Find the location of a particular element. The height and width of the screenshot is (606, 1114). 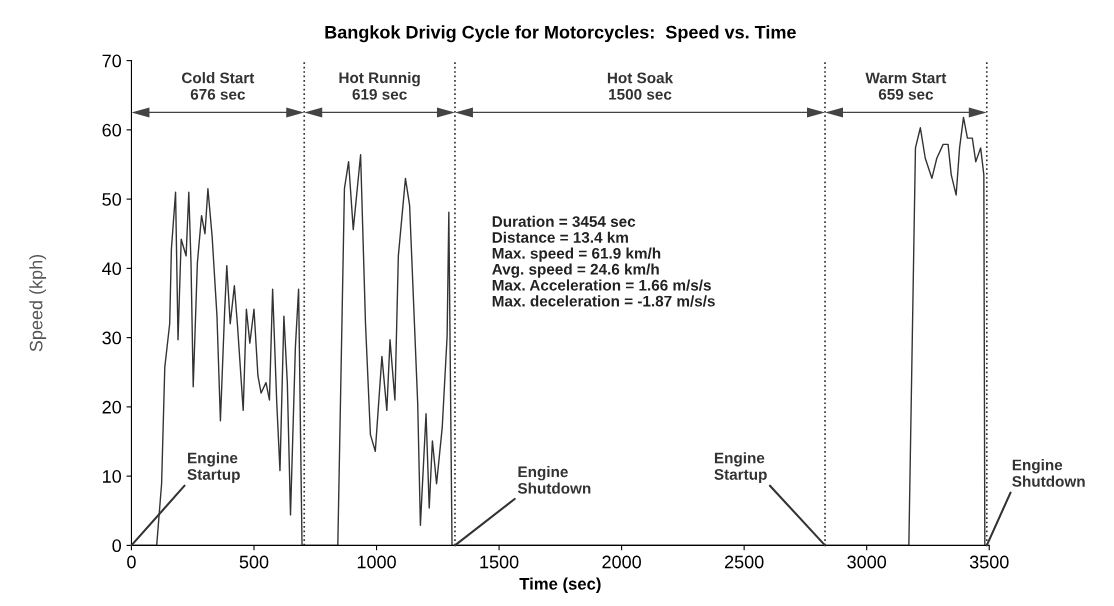

x-tick-label: 2500 is located at coordinates (744, 562).